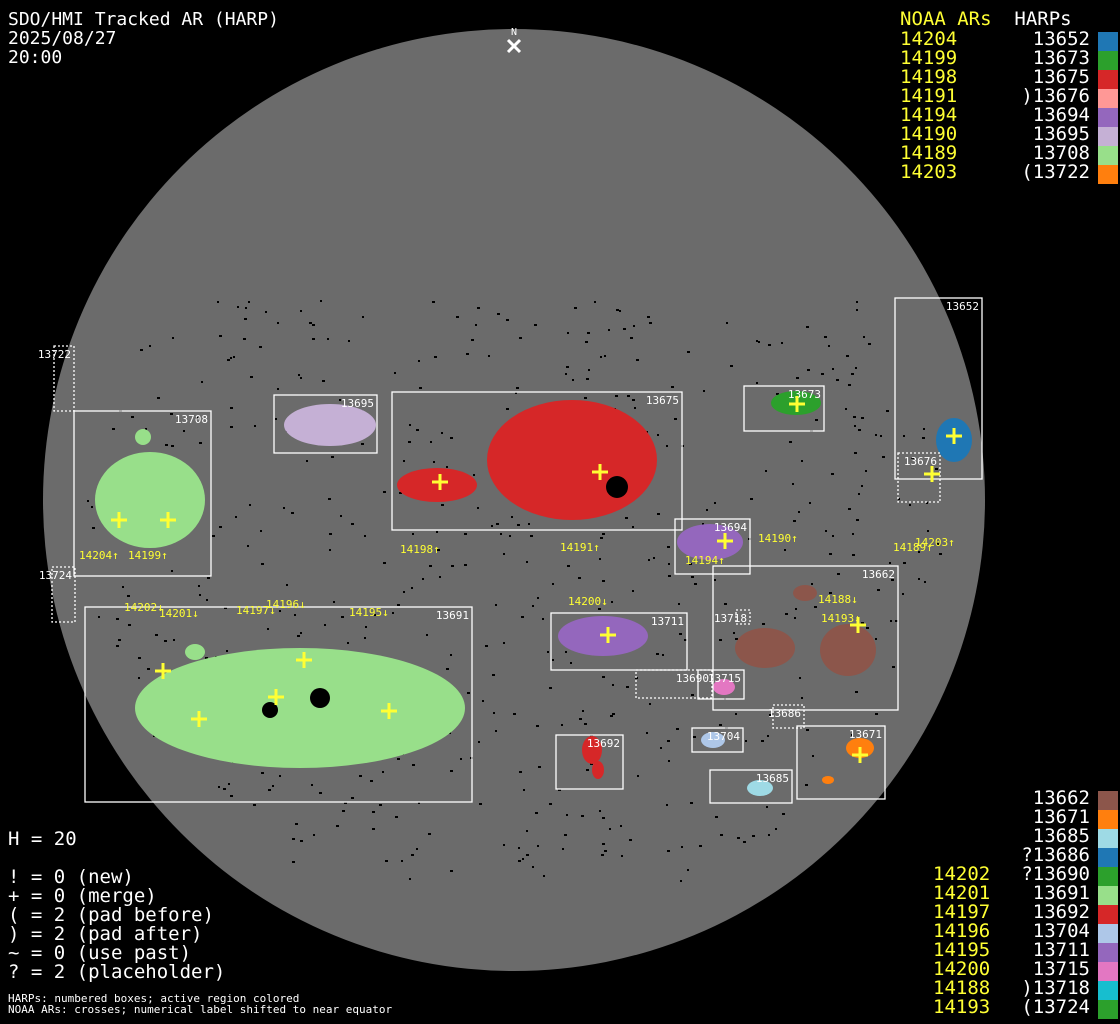 The width and height of the screenshot is (1120, 1024). What do you see at coordinates (929, 134) in the screenshot?
I see `noaa-ar-number: 14190` at bounding box center [929, 134].